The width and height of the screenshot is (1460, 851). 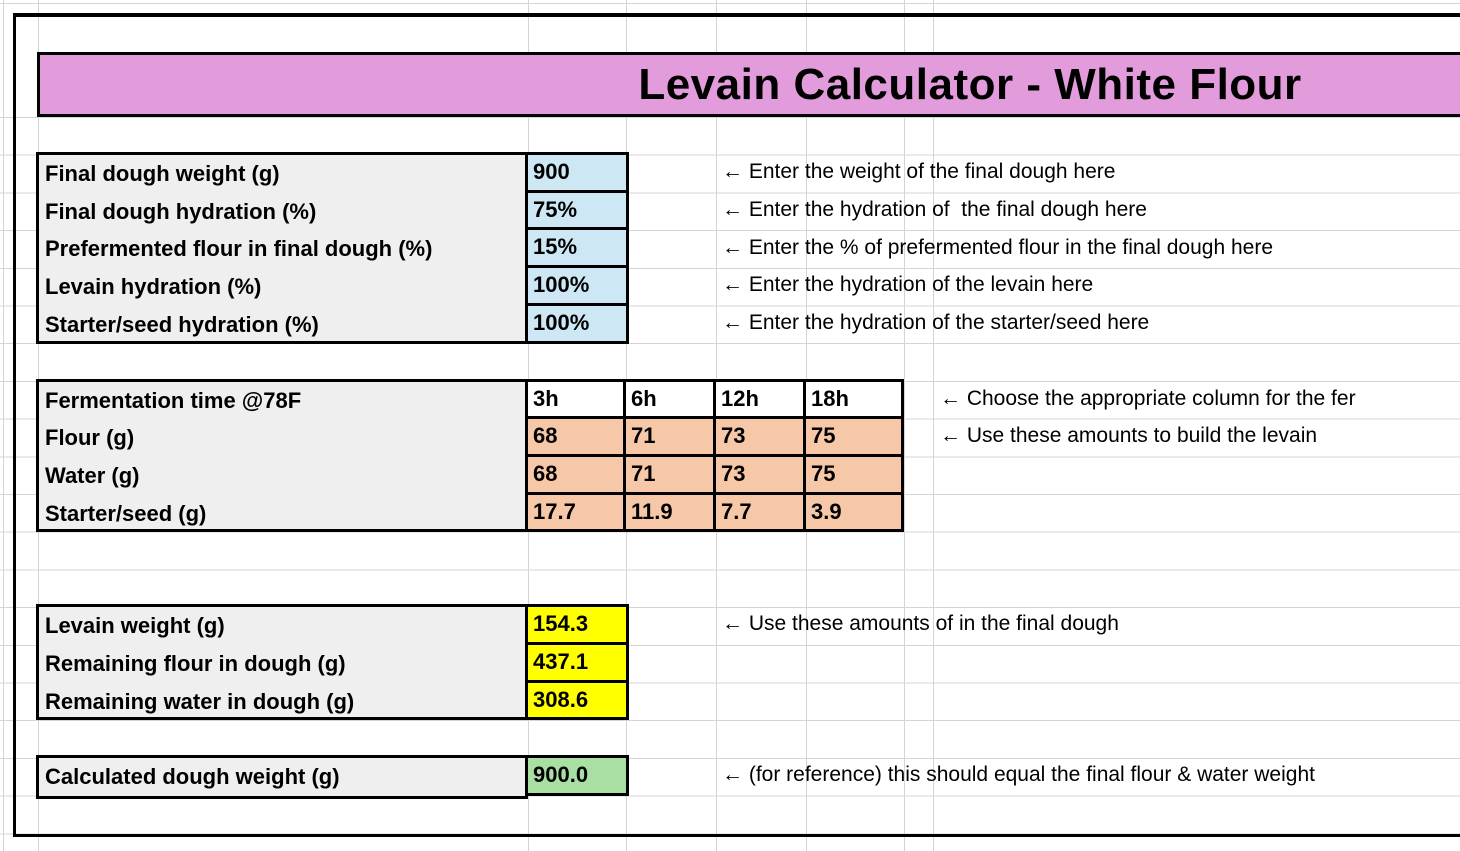 I want to click on range-border-left, so click(x=15, y=425).